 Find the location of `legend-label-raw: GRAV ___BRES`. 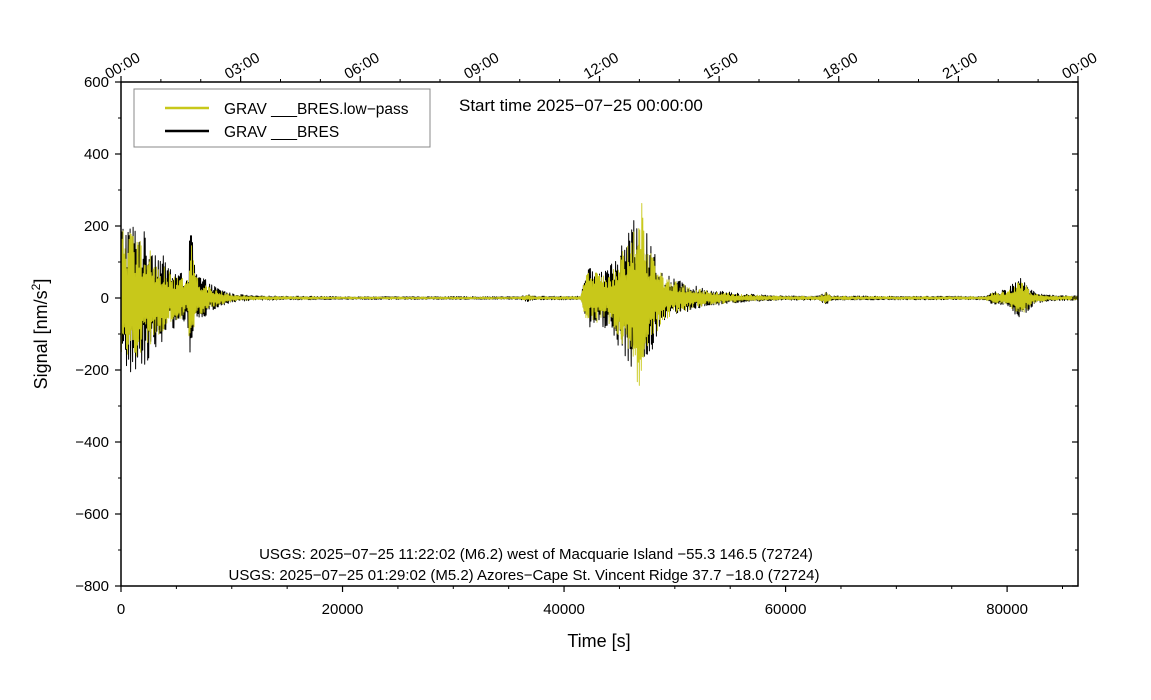

legend-label-raw: GRAV ___BRES is located at coordinates (281, 132).